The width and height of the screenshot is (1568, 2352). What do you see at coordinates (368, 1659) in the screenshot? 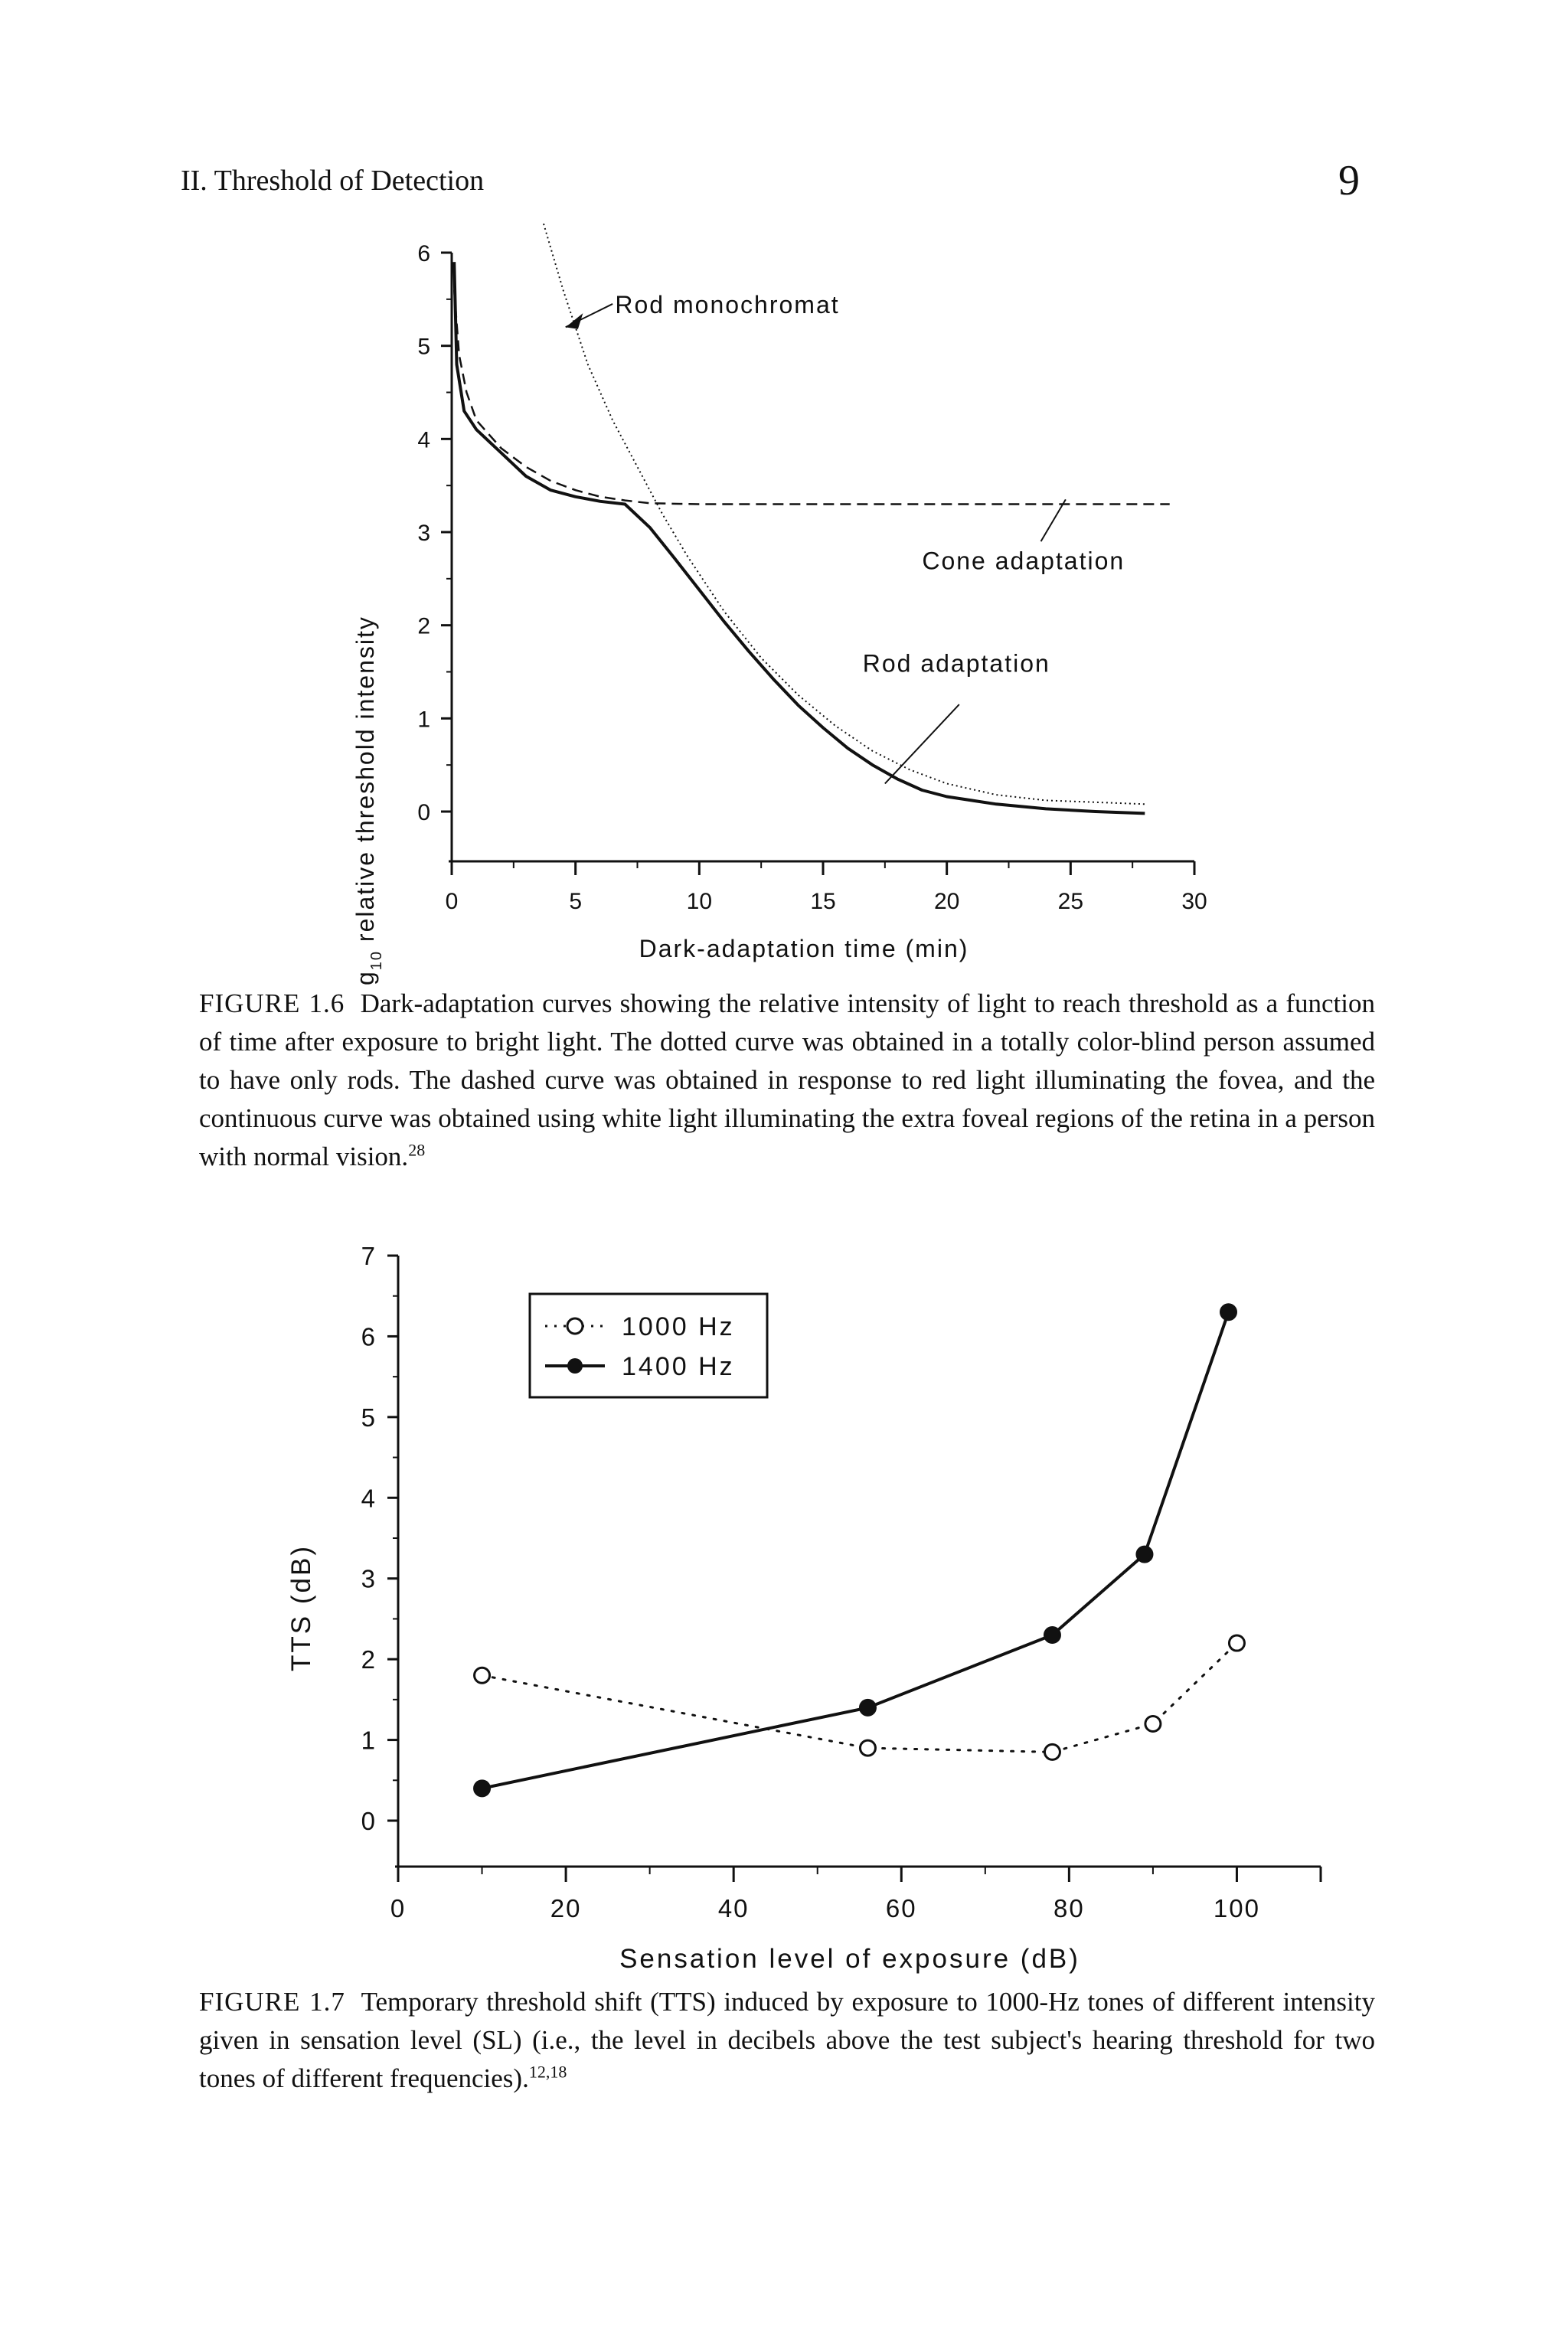
I see `fig2-y-tick-label: 2` at bounding box center [368, 1659].